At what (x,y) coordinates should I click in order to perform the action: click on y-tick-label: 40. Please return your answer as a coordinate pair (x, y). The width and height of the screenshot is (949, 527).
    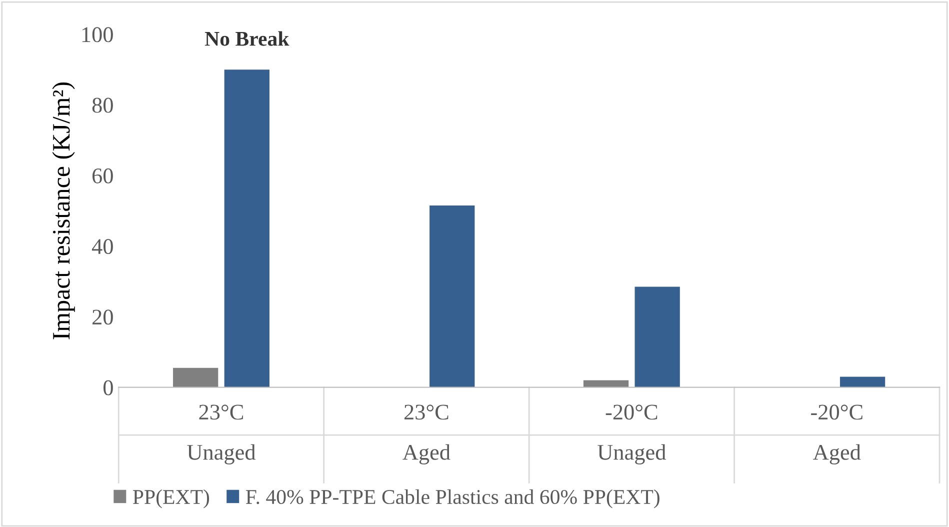
    Looking at the image, I should click on (102, 246).